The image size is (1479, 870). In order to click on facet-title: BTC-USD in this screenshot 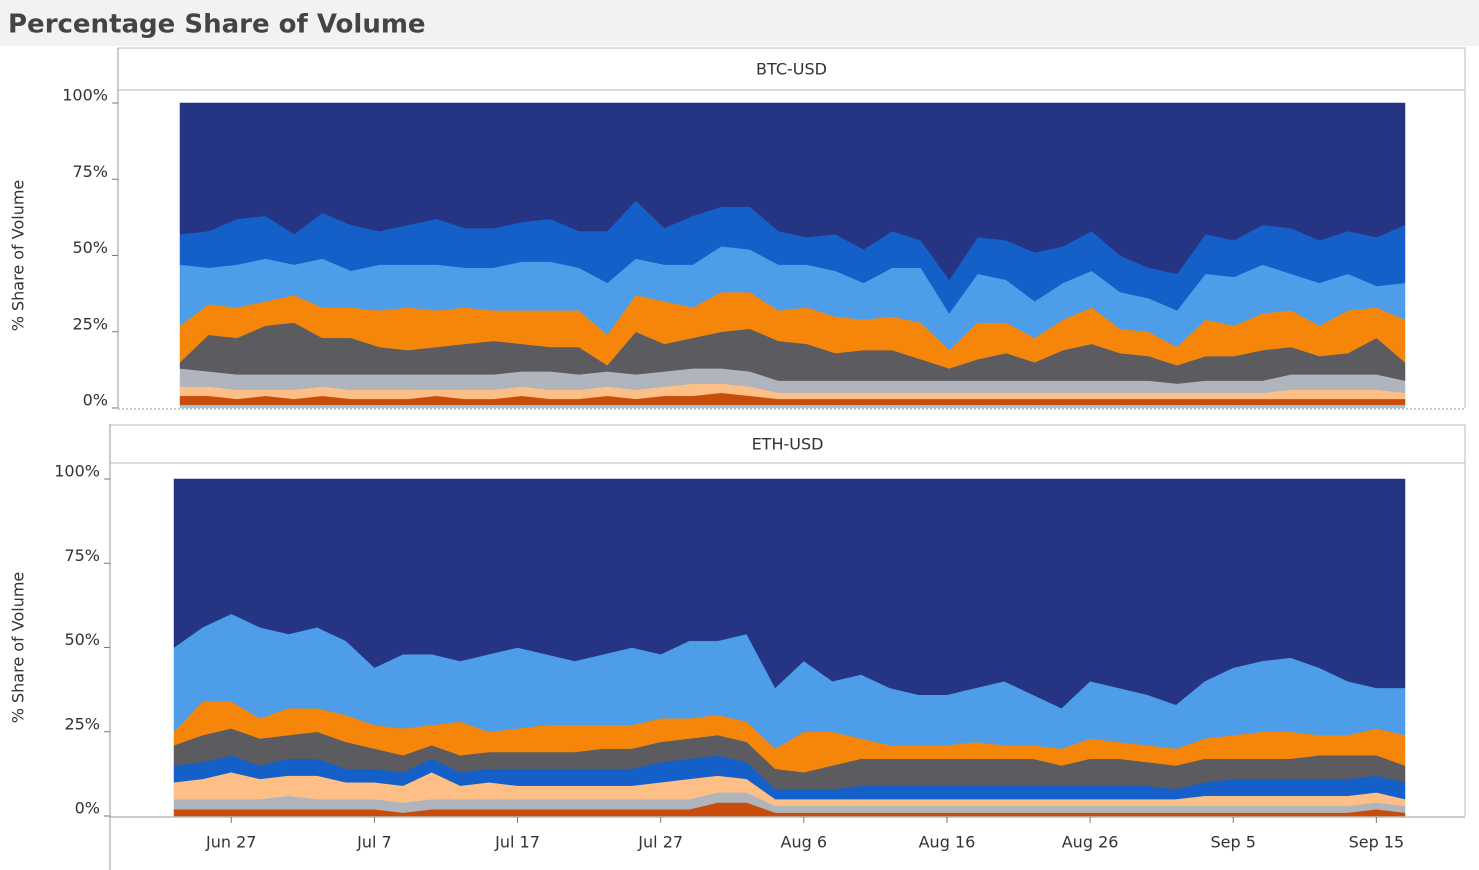, I will do `click(791, 69)`.